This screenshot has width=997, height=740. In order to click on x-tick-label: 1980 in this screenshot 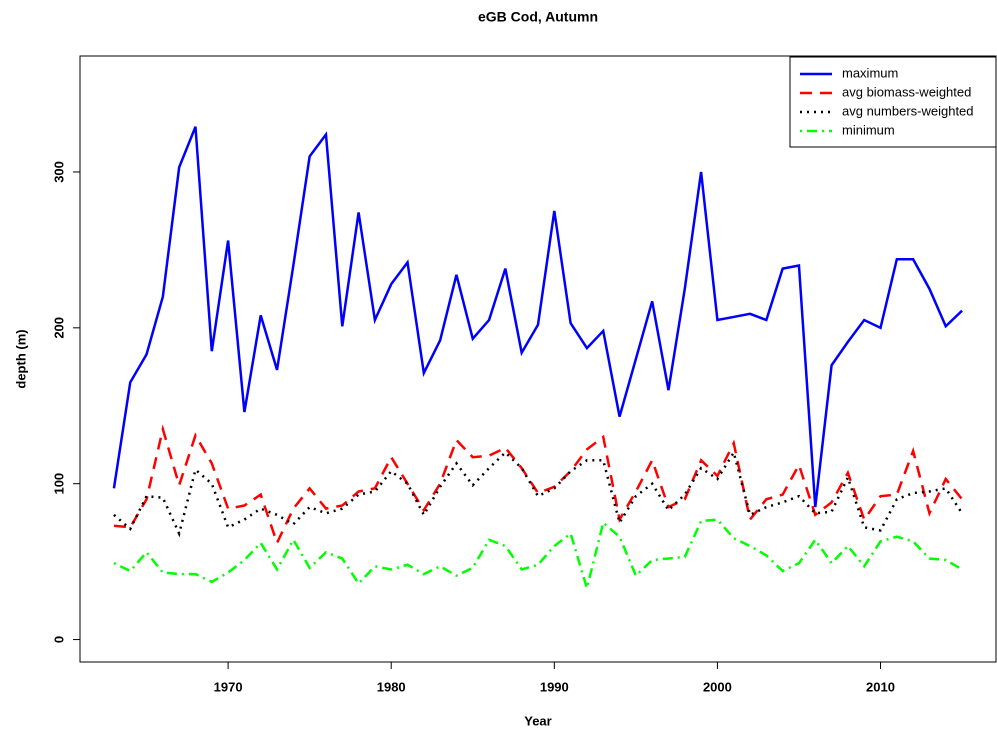, I will do `click(391, 686)`.